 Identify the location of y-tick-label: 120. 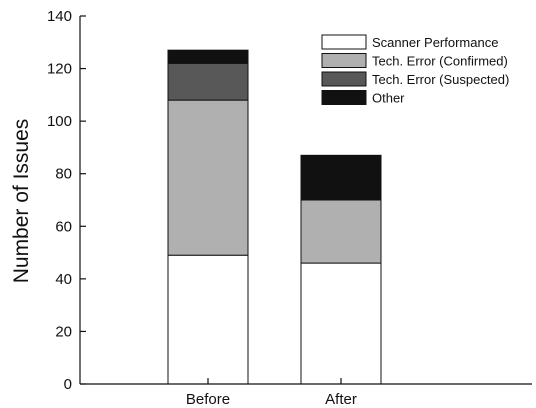
(59, 69).